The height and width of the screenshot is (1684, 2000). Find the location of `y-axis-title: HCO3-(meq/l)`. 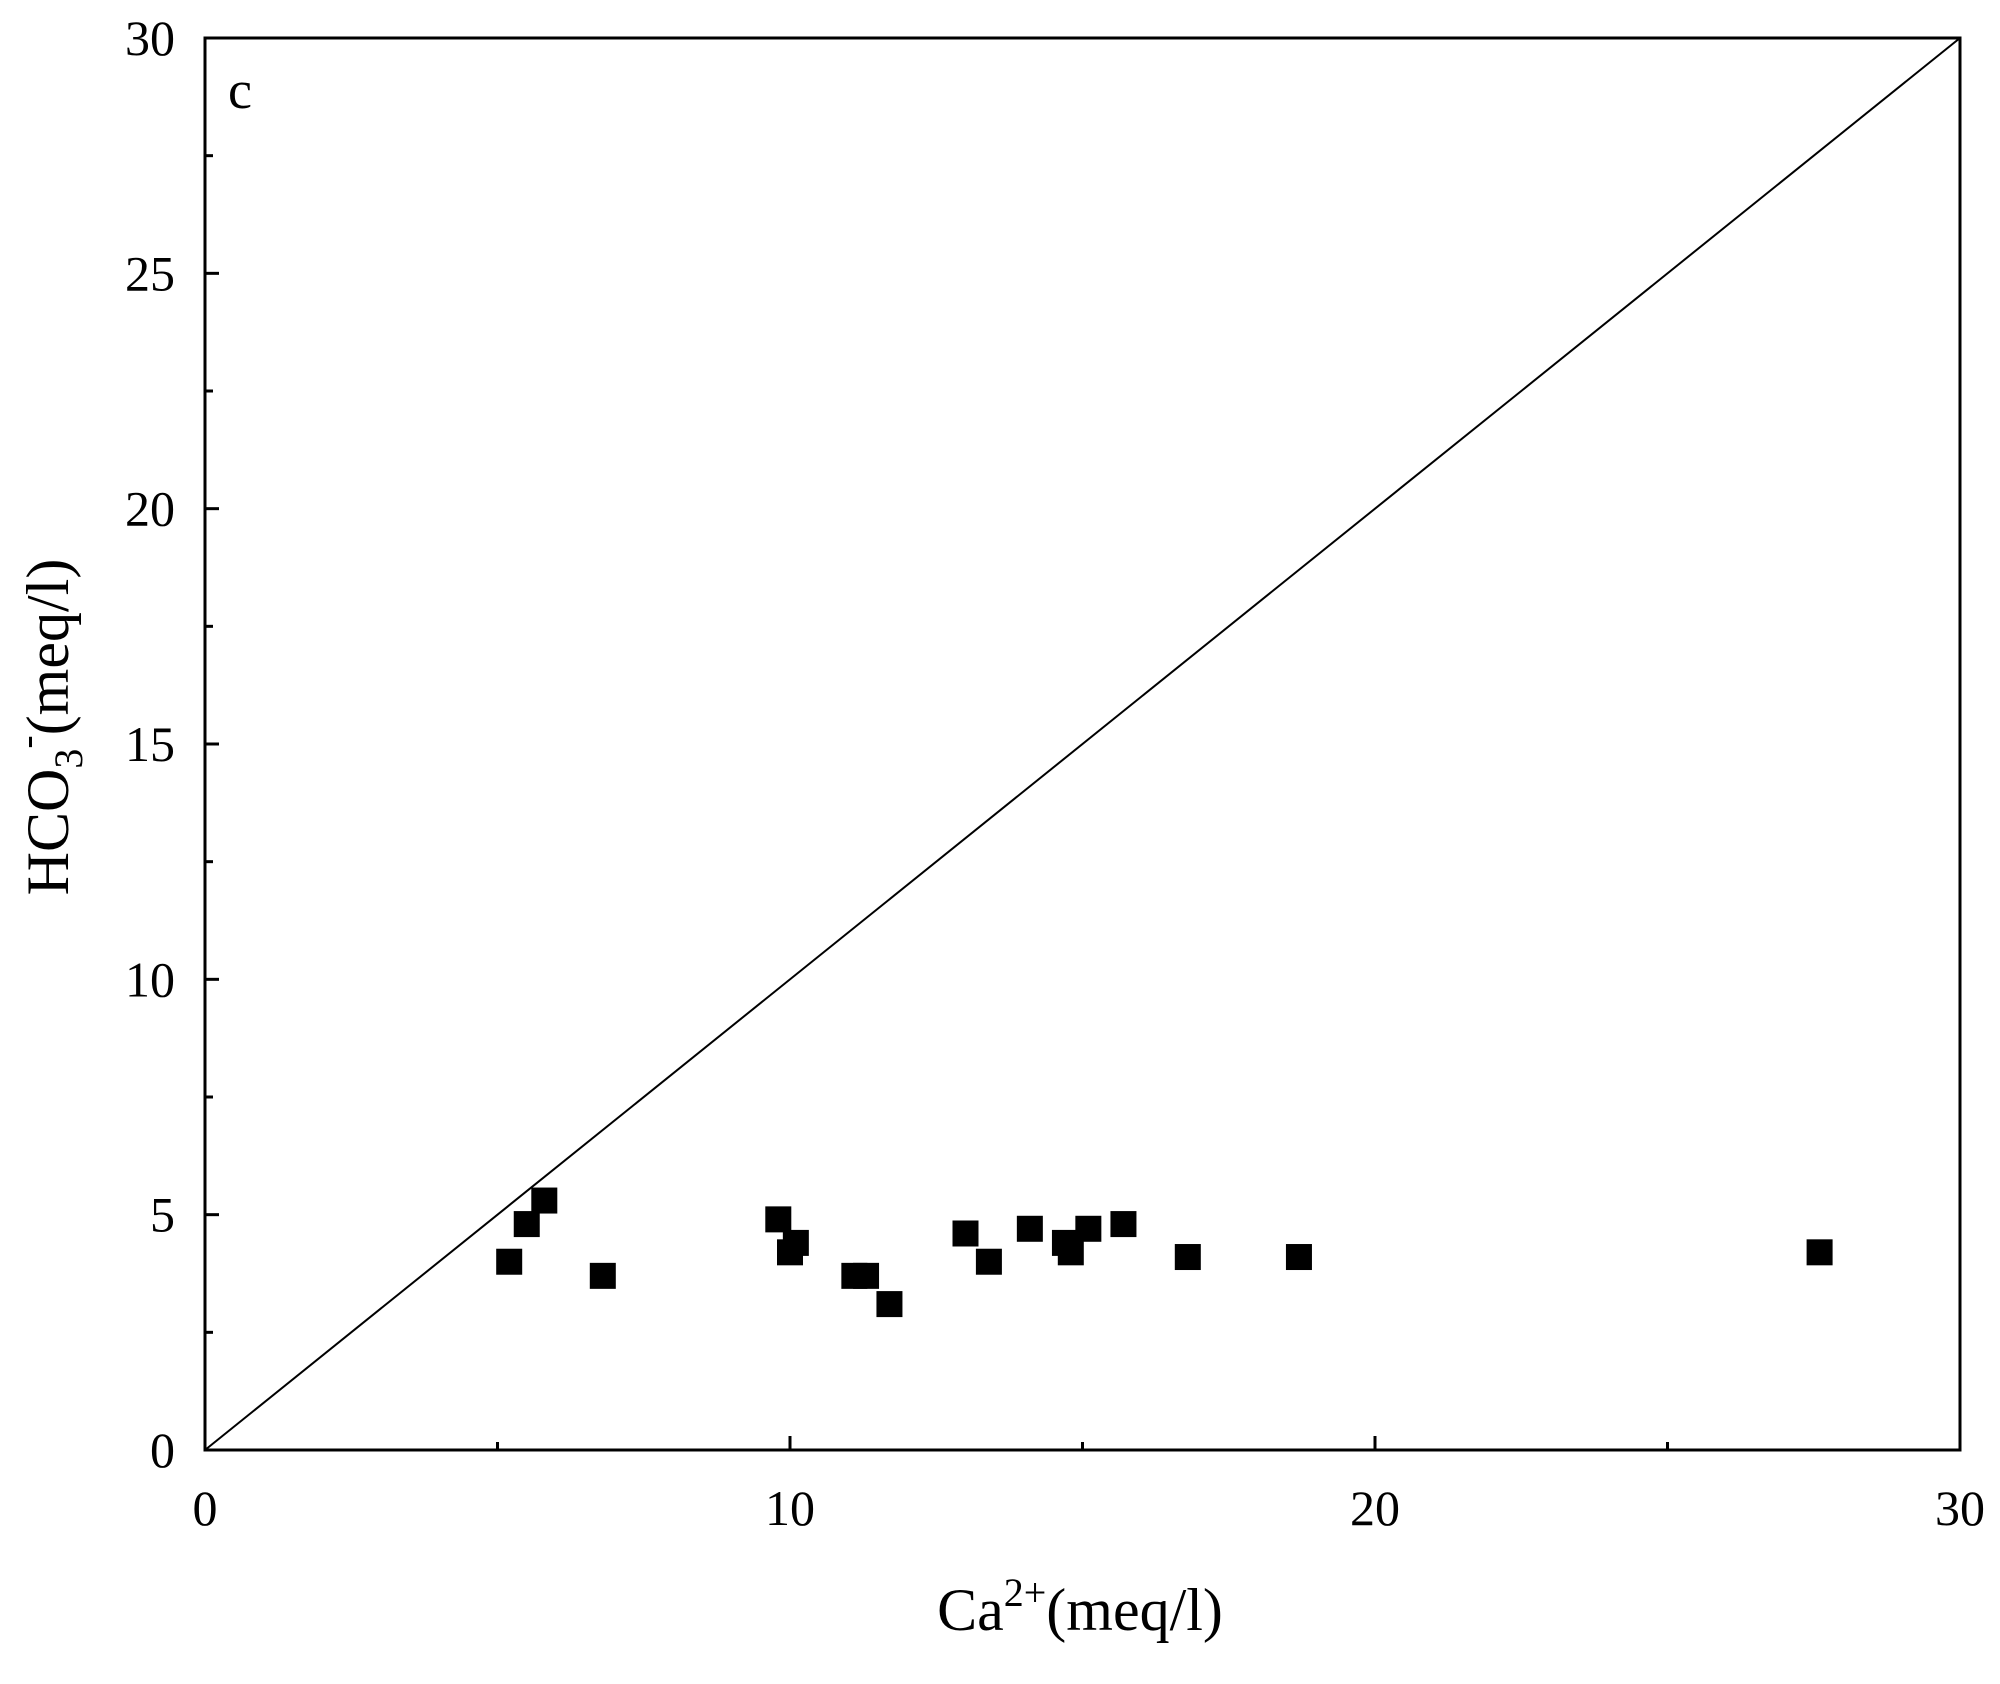

y-axis-title: HCO3-(meq/l) is located at coordinates (47, 727).